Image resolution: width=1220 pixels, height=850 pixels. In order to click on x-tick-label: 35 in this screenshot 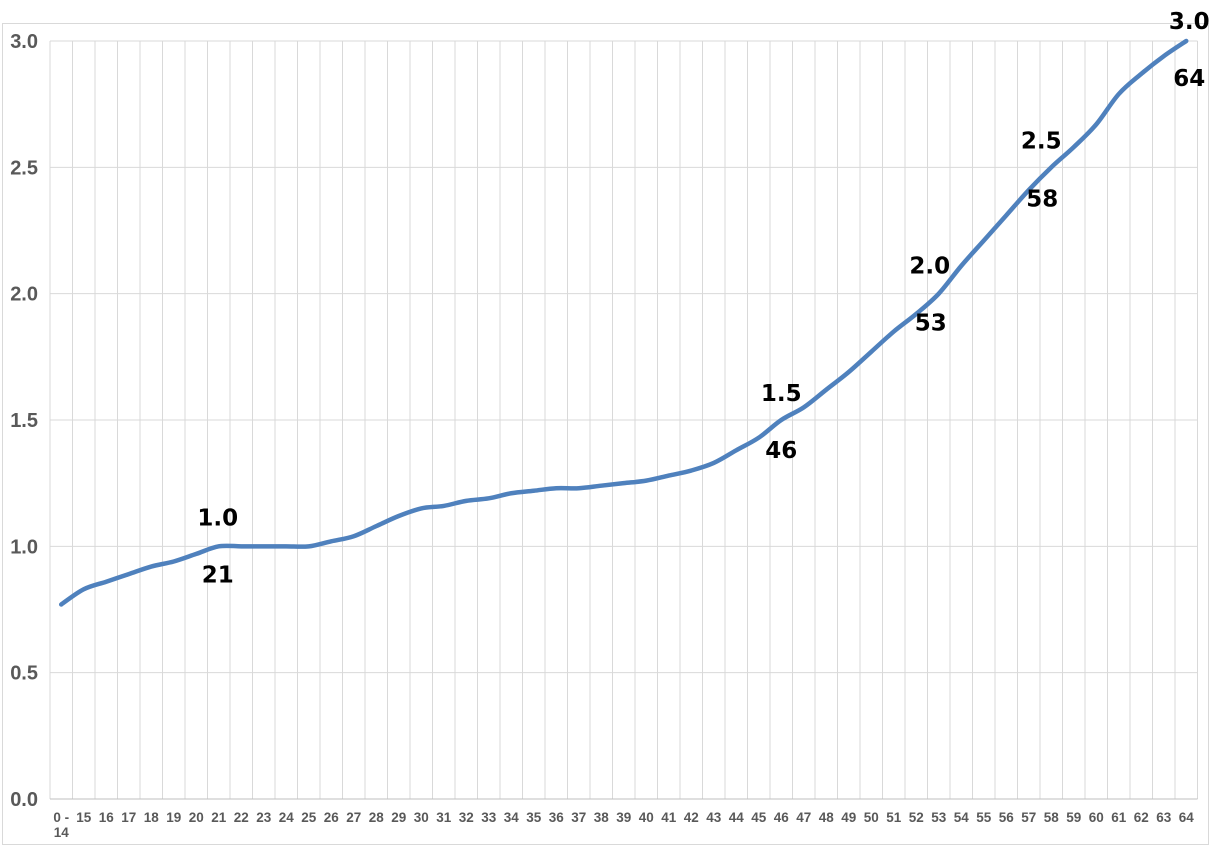, I will do `click(534, 817)`.